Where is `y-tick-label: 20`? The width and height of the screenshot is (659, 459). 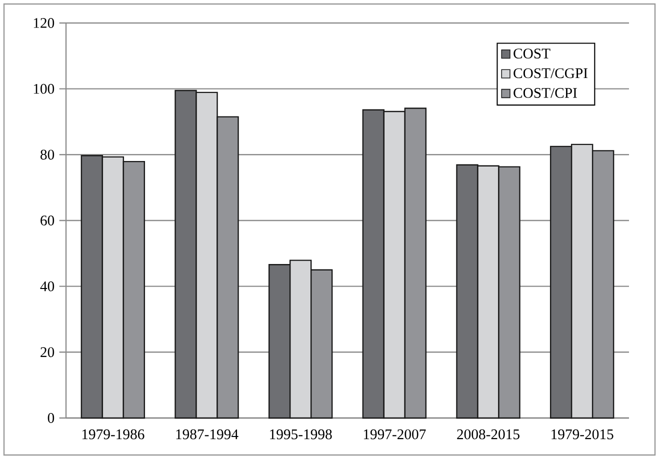
y-tick-label: 20 is located at coordinates (47, 352).